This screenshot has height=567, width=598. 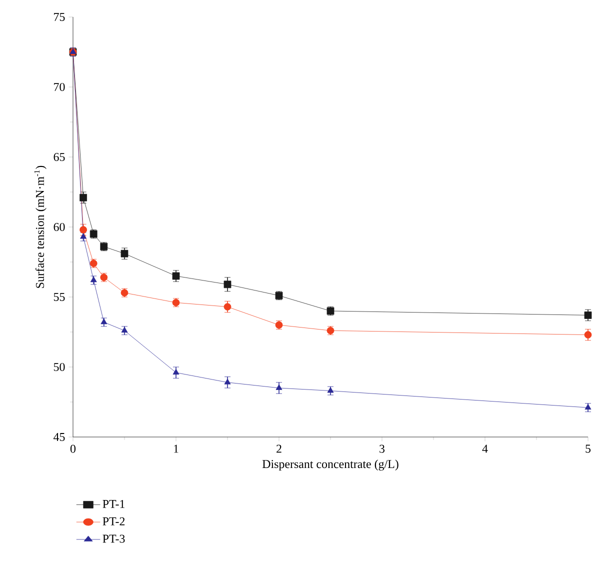 What do you see at coordinates (40, 227) in the screenshot?
I see `y-axis-title: Surface tension (mN·m$^{-1}$)` at bounding box center [40, 227].